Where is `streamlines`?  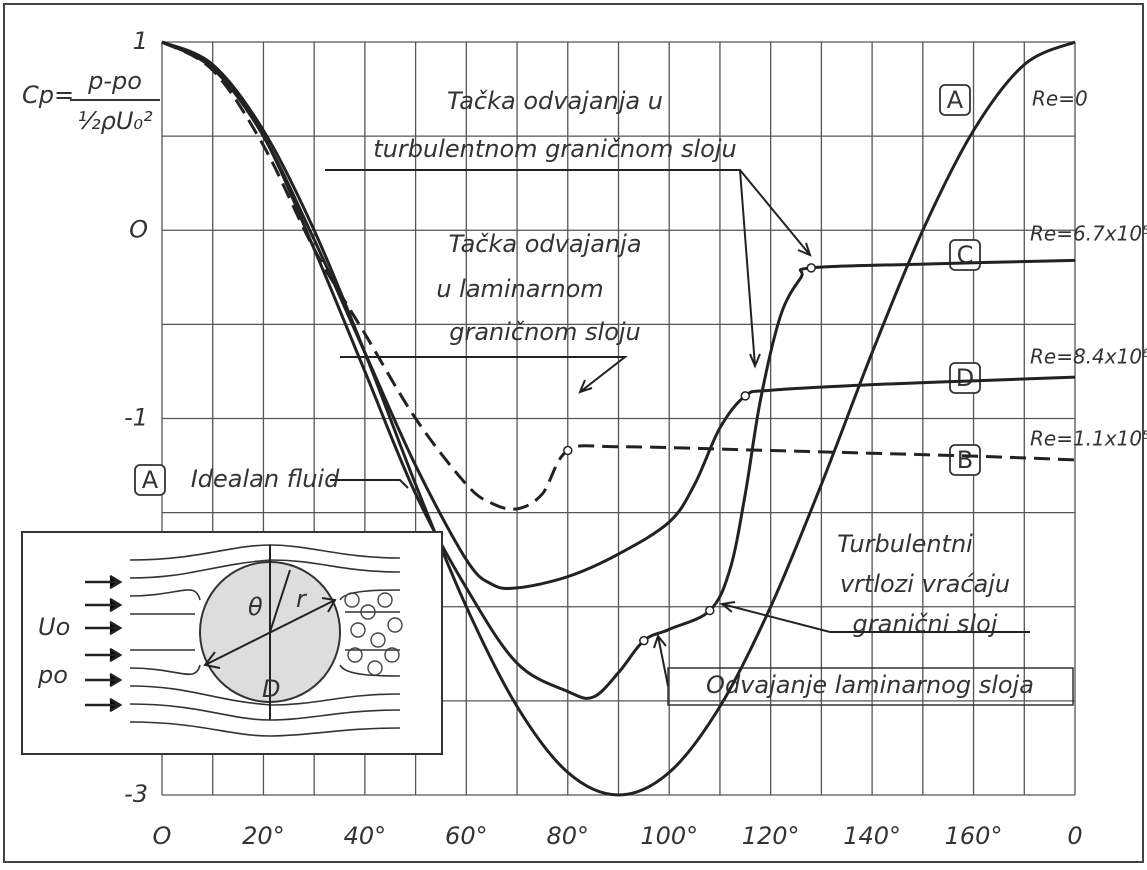 streamlines is located at coordinates (265, 640).